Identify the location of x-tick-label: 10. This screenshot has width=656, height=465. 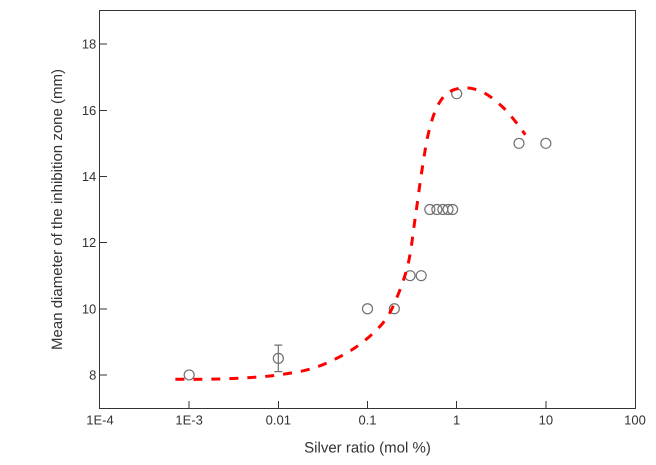
(546, 420).